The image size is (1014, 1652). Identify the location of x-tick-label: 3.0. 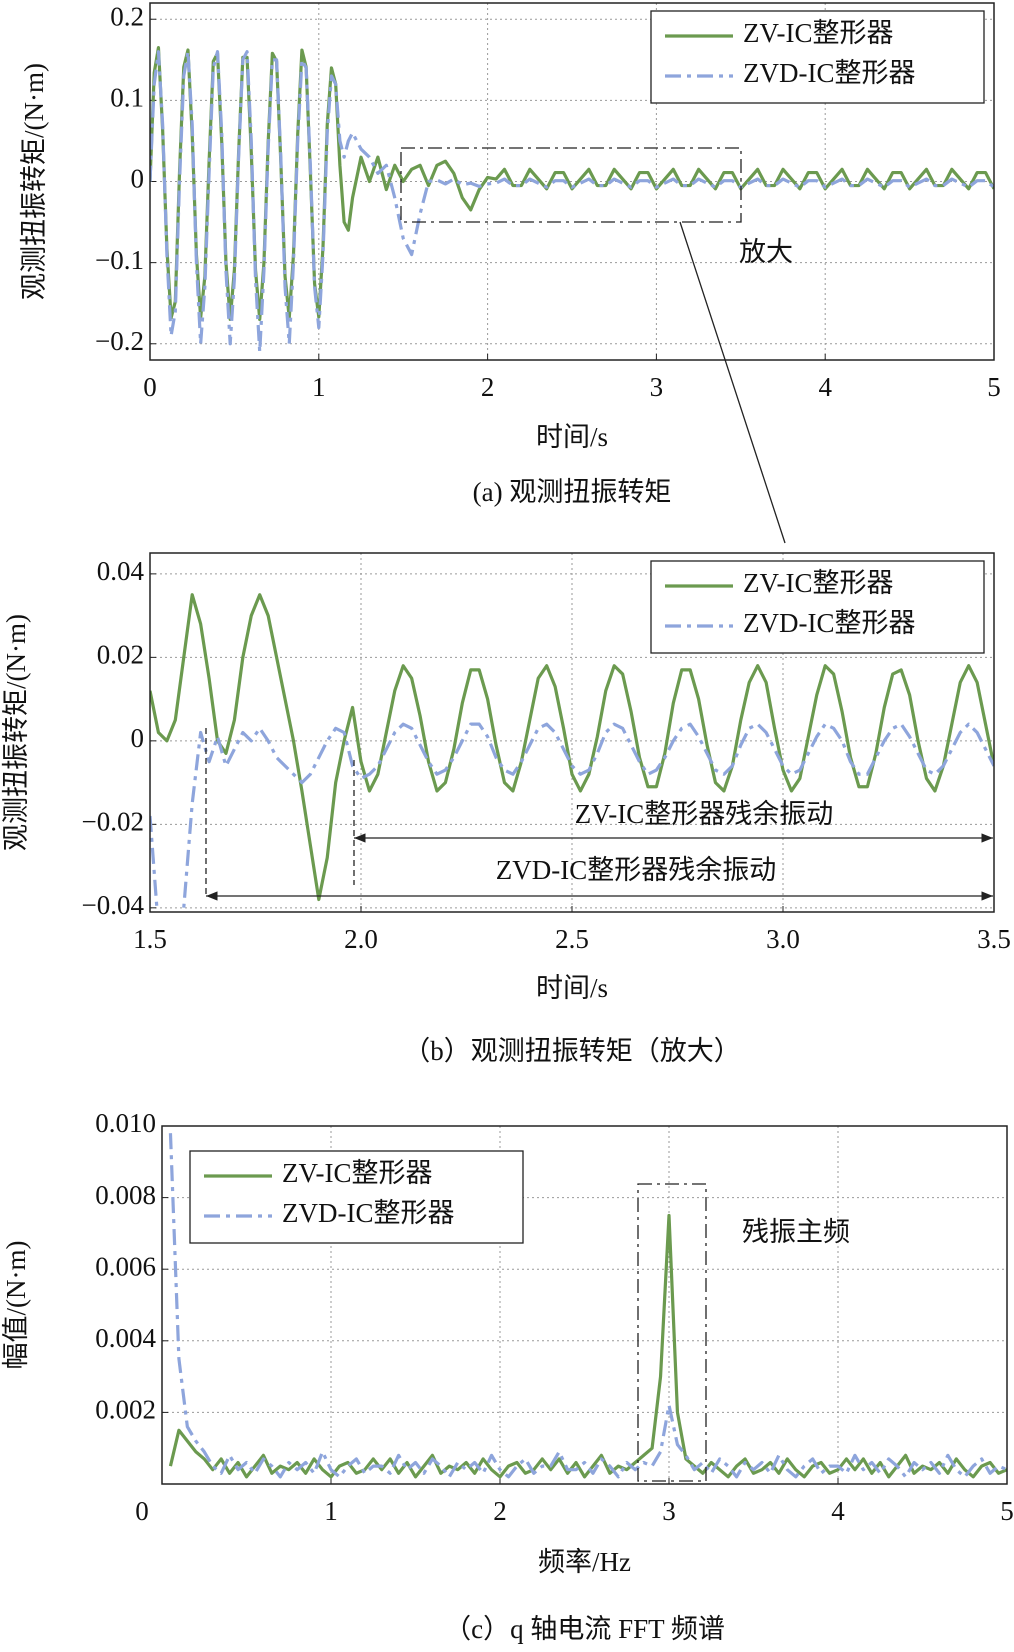
(783, 939).